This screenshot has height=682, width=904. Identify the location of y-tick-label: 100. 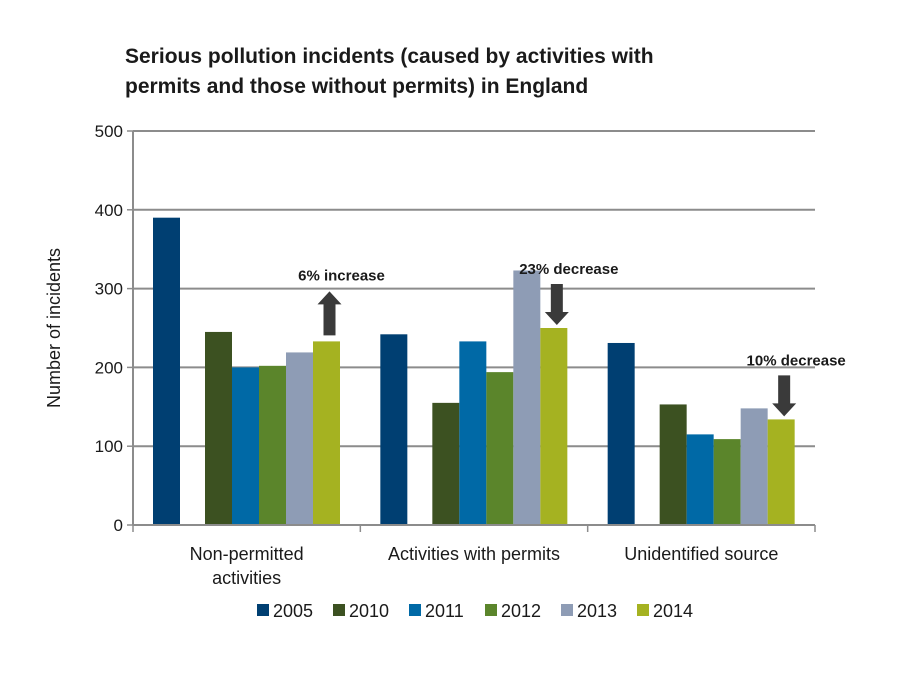
(109, 446).